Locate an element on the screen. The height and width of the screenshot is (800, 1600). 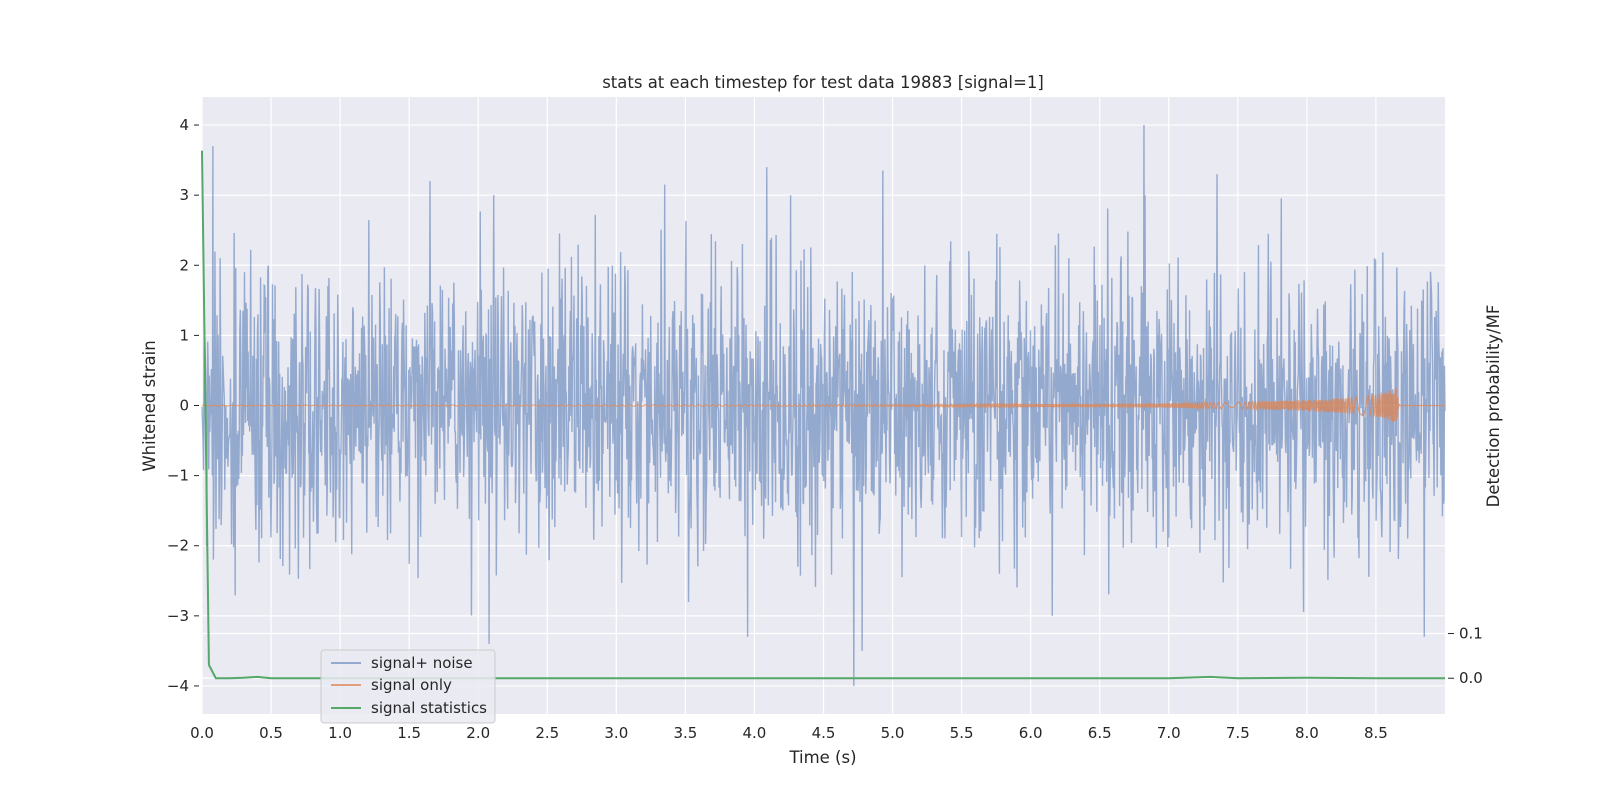
y-tick-label: 3 is located at coordinates (184, 195).